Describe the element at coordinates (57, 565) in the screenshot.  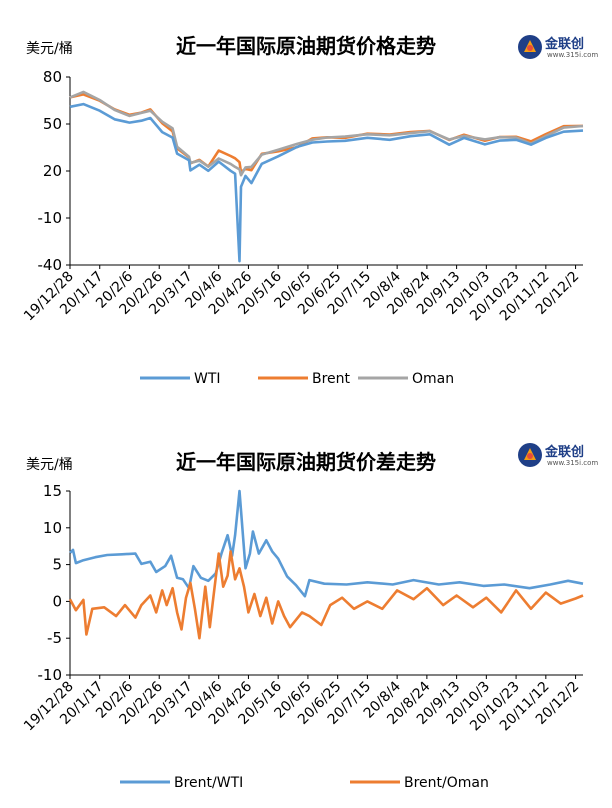
I see `y-tick-label: 5` at that location.